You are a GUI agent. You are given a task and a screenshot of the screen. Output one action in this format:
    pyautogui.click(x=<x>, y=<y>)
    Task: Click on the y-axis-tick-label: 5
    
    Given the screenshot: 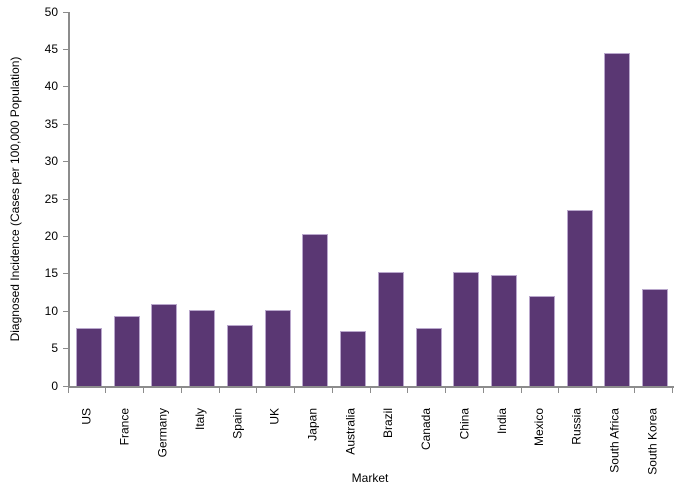 What is the action you would take?
    pyautogui.click(x=54, y=348)
    